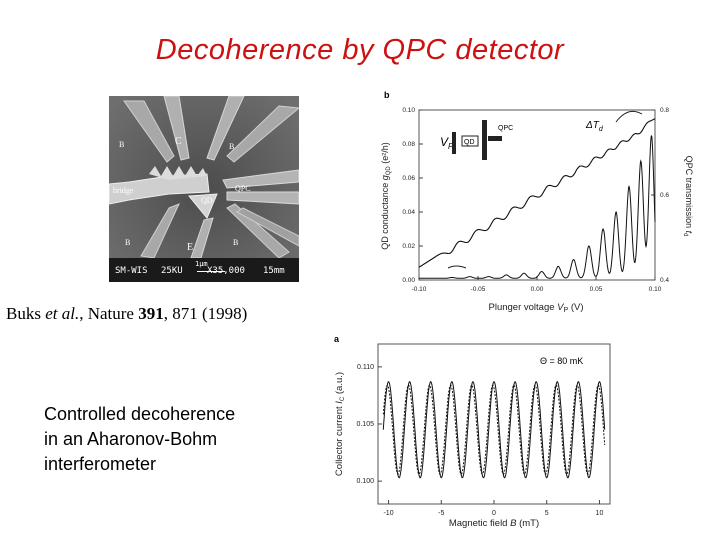 This screenshot has height=540, width=720. What do you see at coordinates (629, 116) in the screenshot?
I see `chart-b-arrow-right` at bounding box center [629, 116].